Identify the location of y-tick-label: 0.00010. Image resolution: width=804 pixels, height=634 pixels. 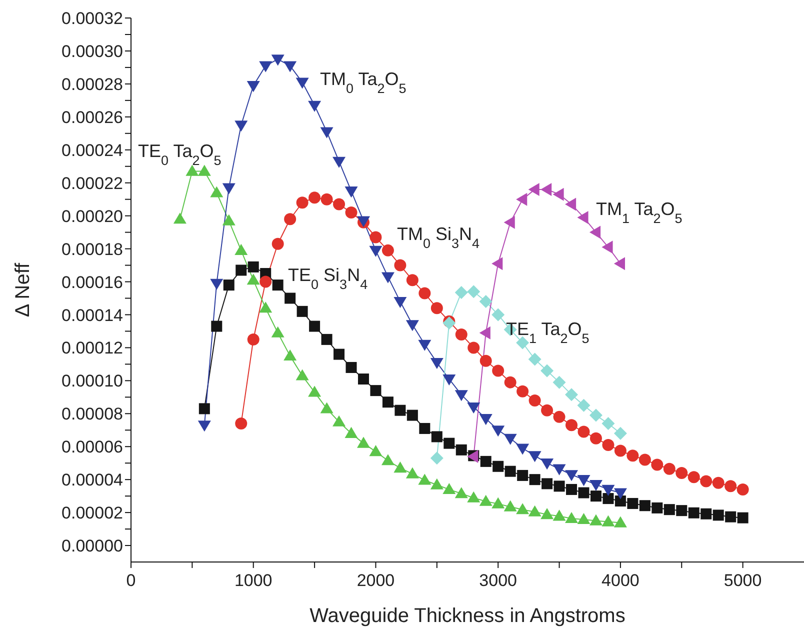
(92, 381).